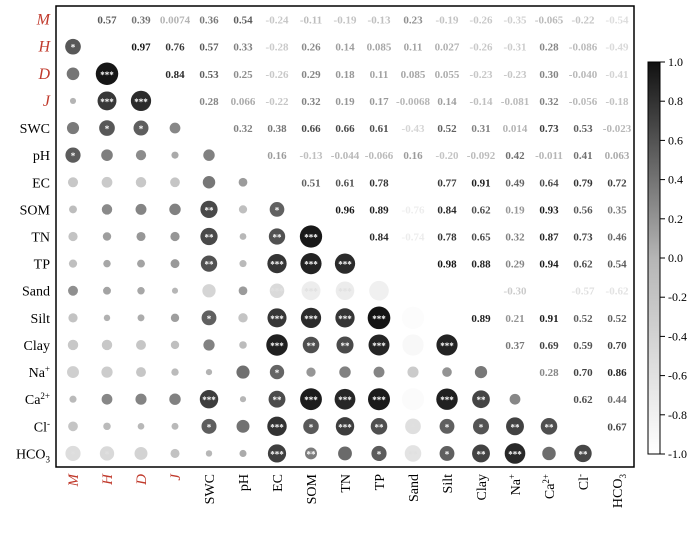  What do you see at coordinates (515, 156) in the screenshot?
I see `coefficient-label: 0.42` at bounding box center [515, 156].